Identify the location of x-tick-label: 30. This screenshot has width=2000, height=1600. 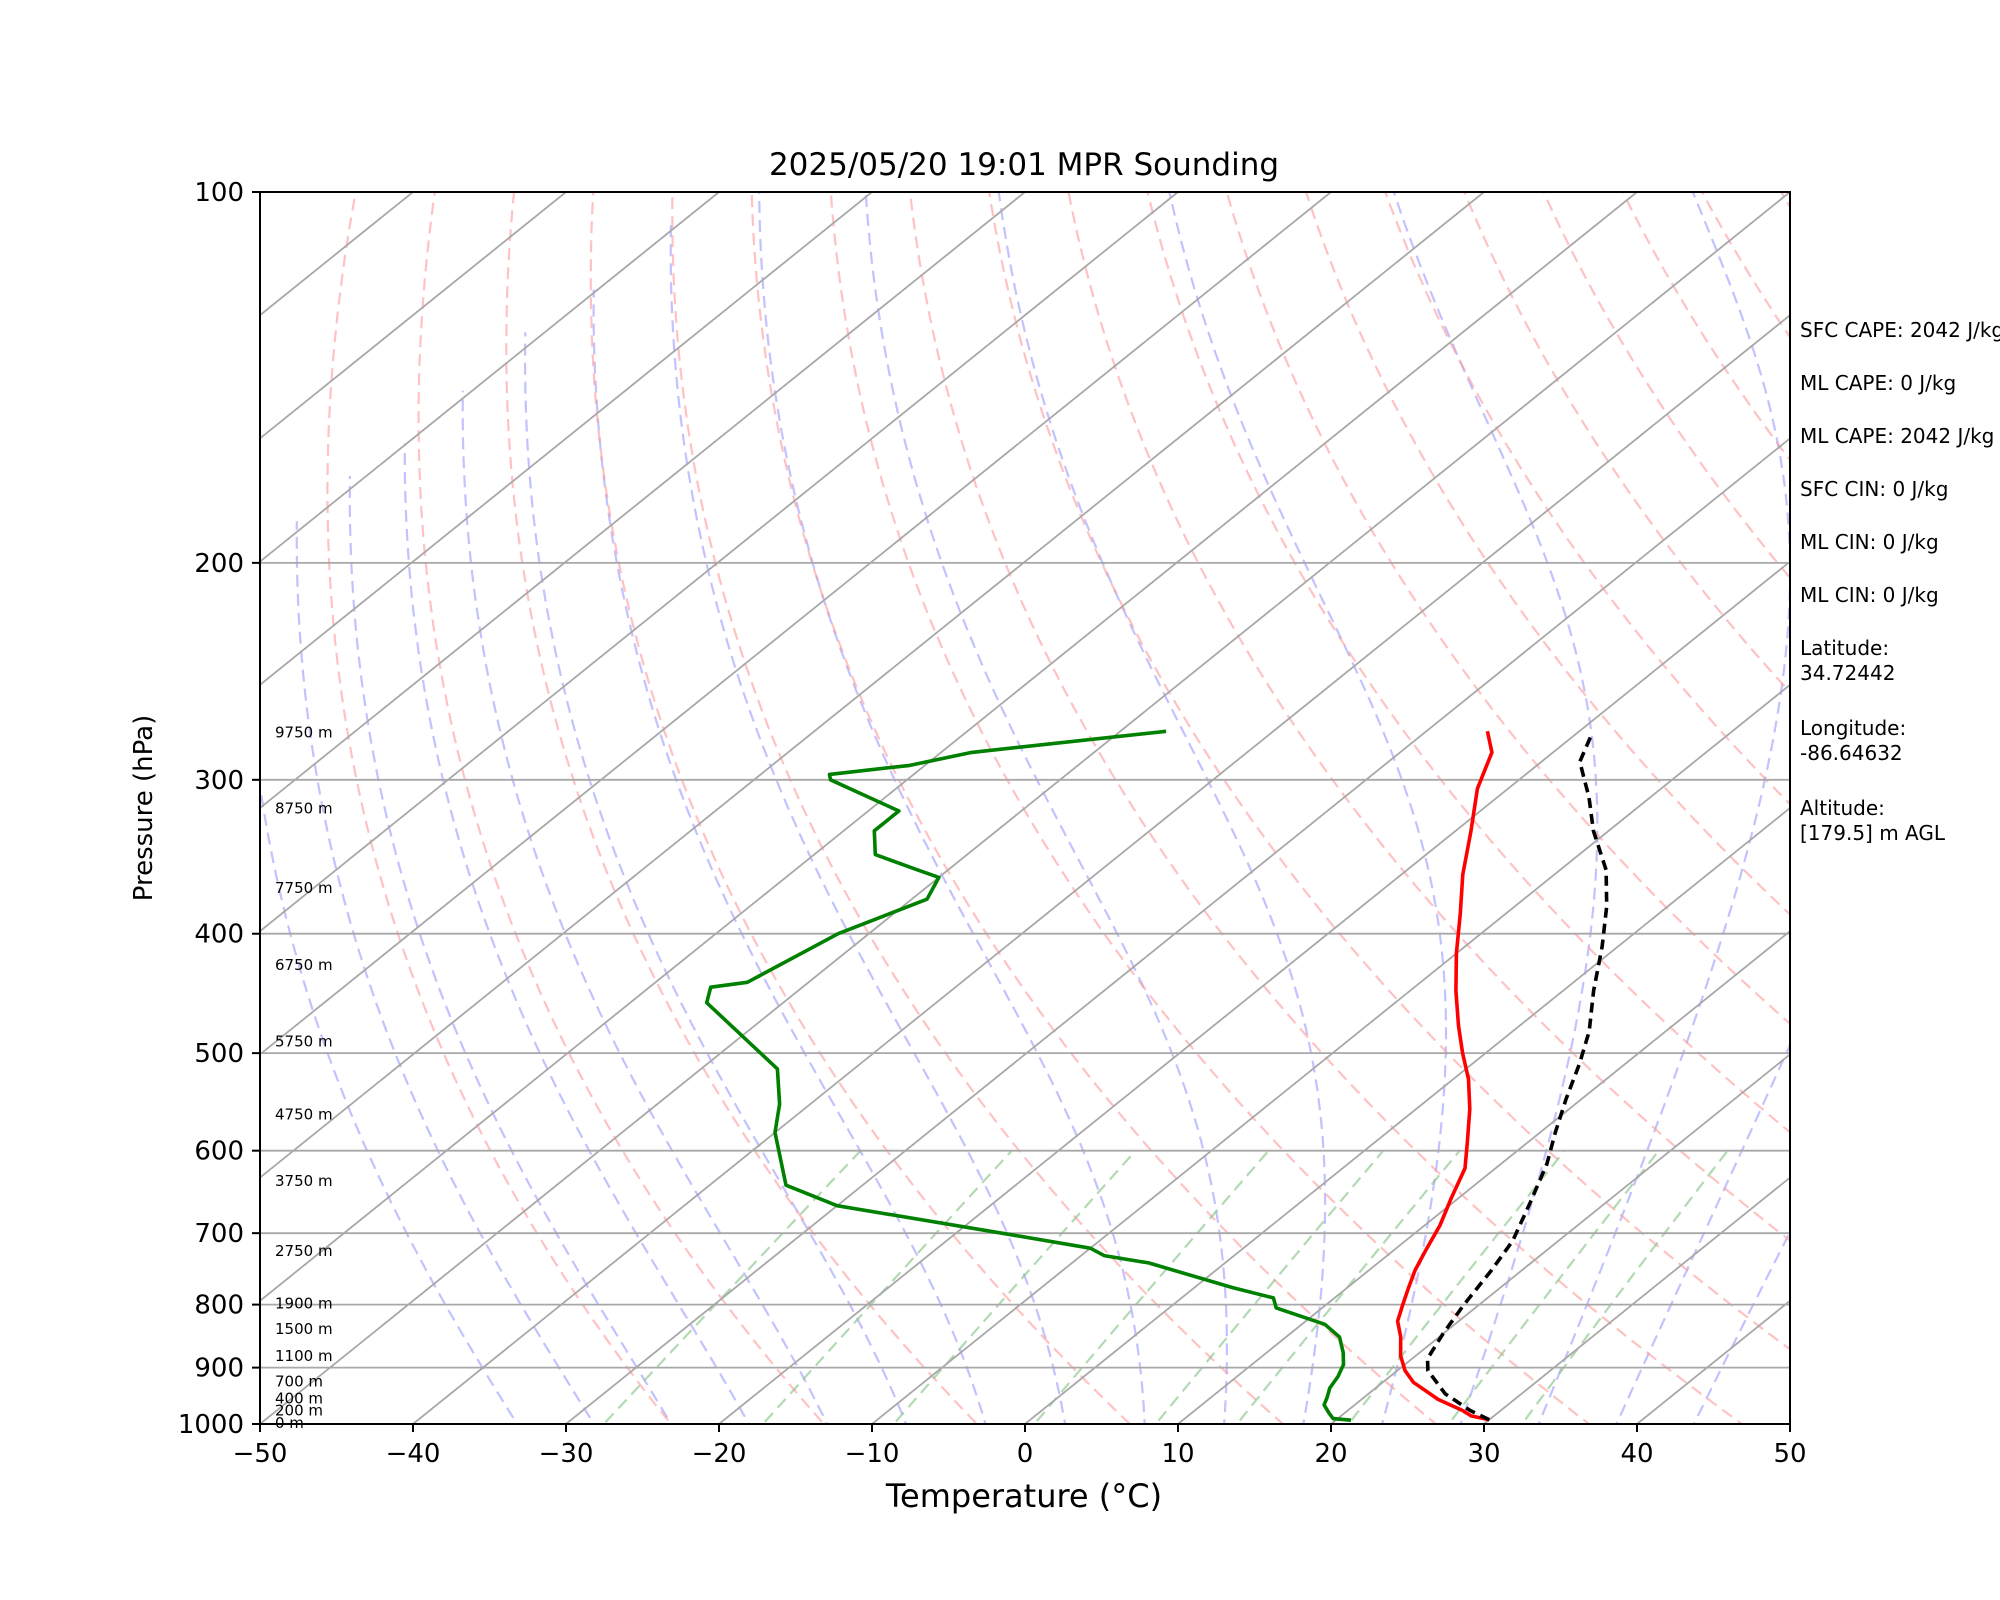
(1483, 1454).